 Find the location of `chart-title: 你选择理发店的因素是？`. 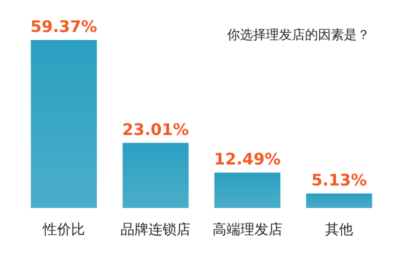

chart-title: 你选择理发店的因素是？ is located at coordinates (298, 35).